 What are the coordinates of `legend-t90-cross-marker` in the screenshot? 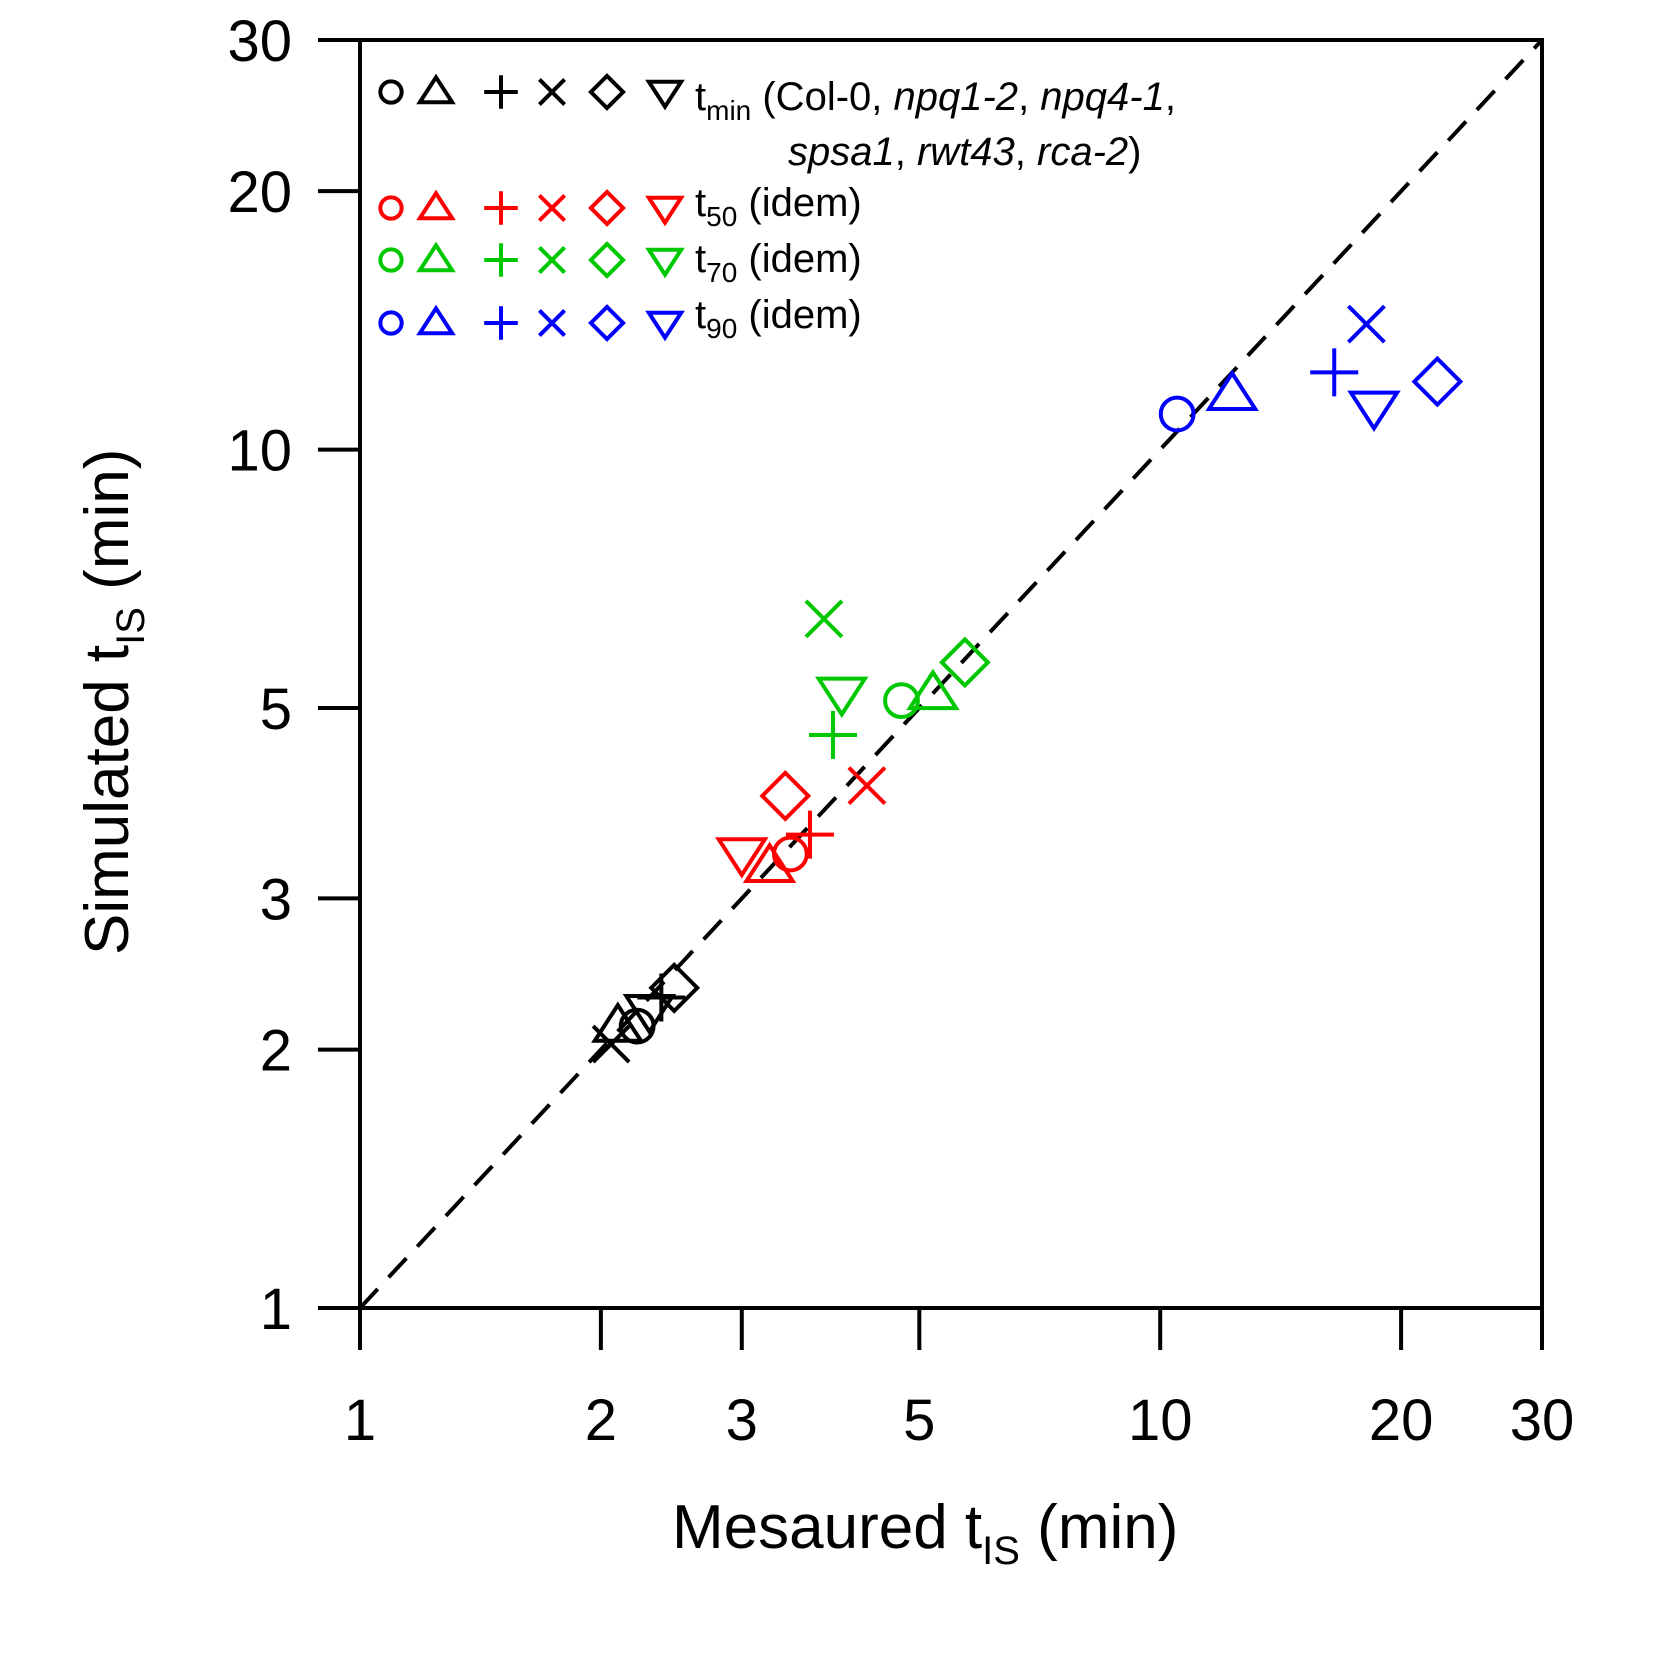 It's located at (552, 323).